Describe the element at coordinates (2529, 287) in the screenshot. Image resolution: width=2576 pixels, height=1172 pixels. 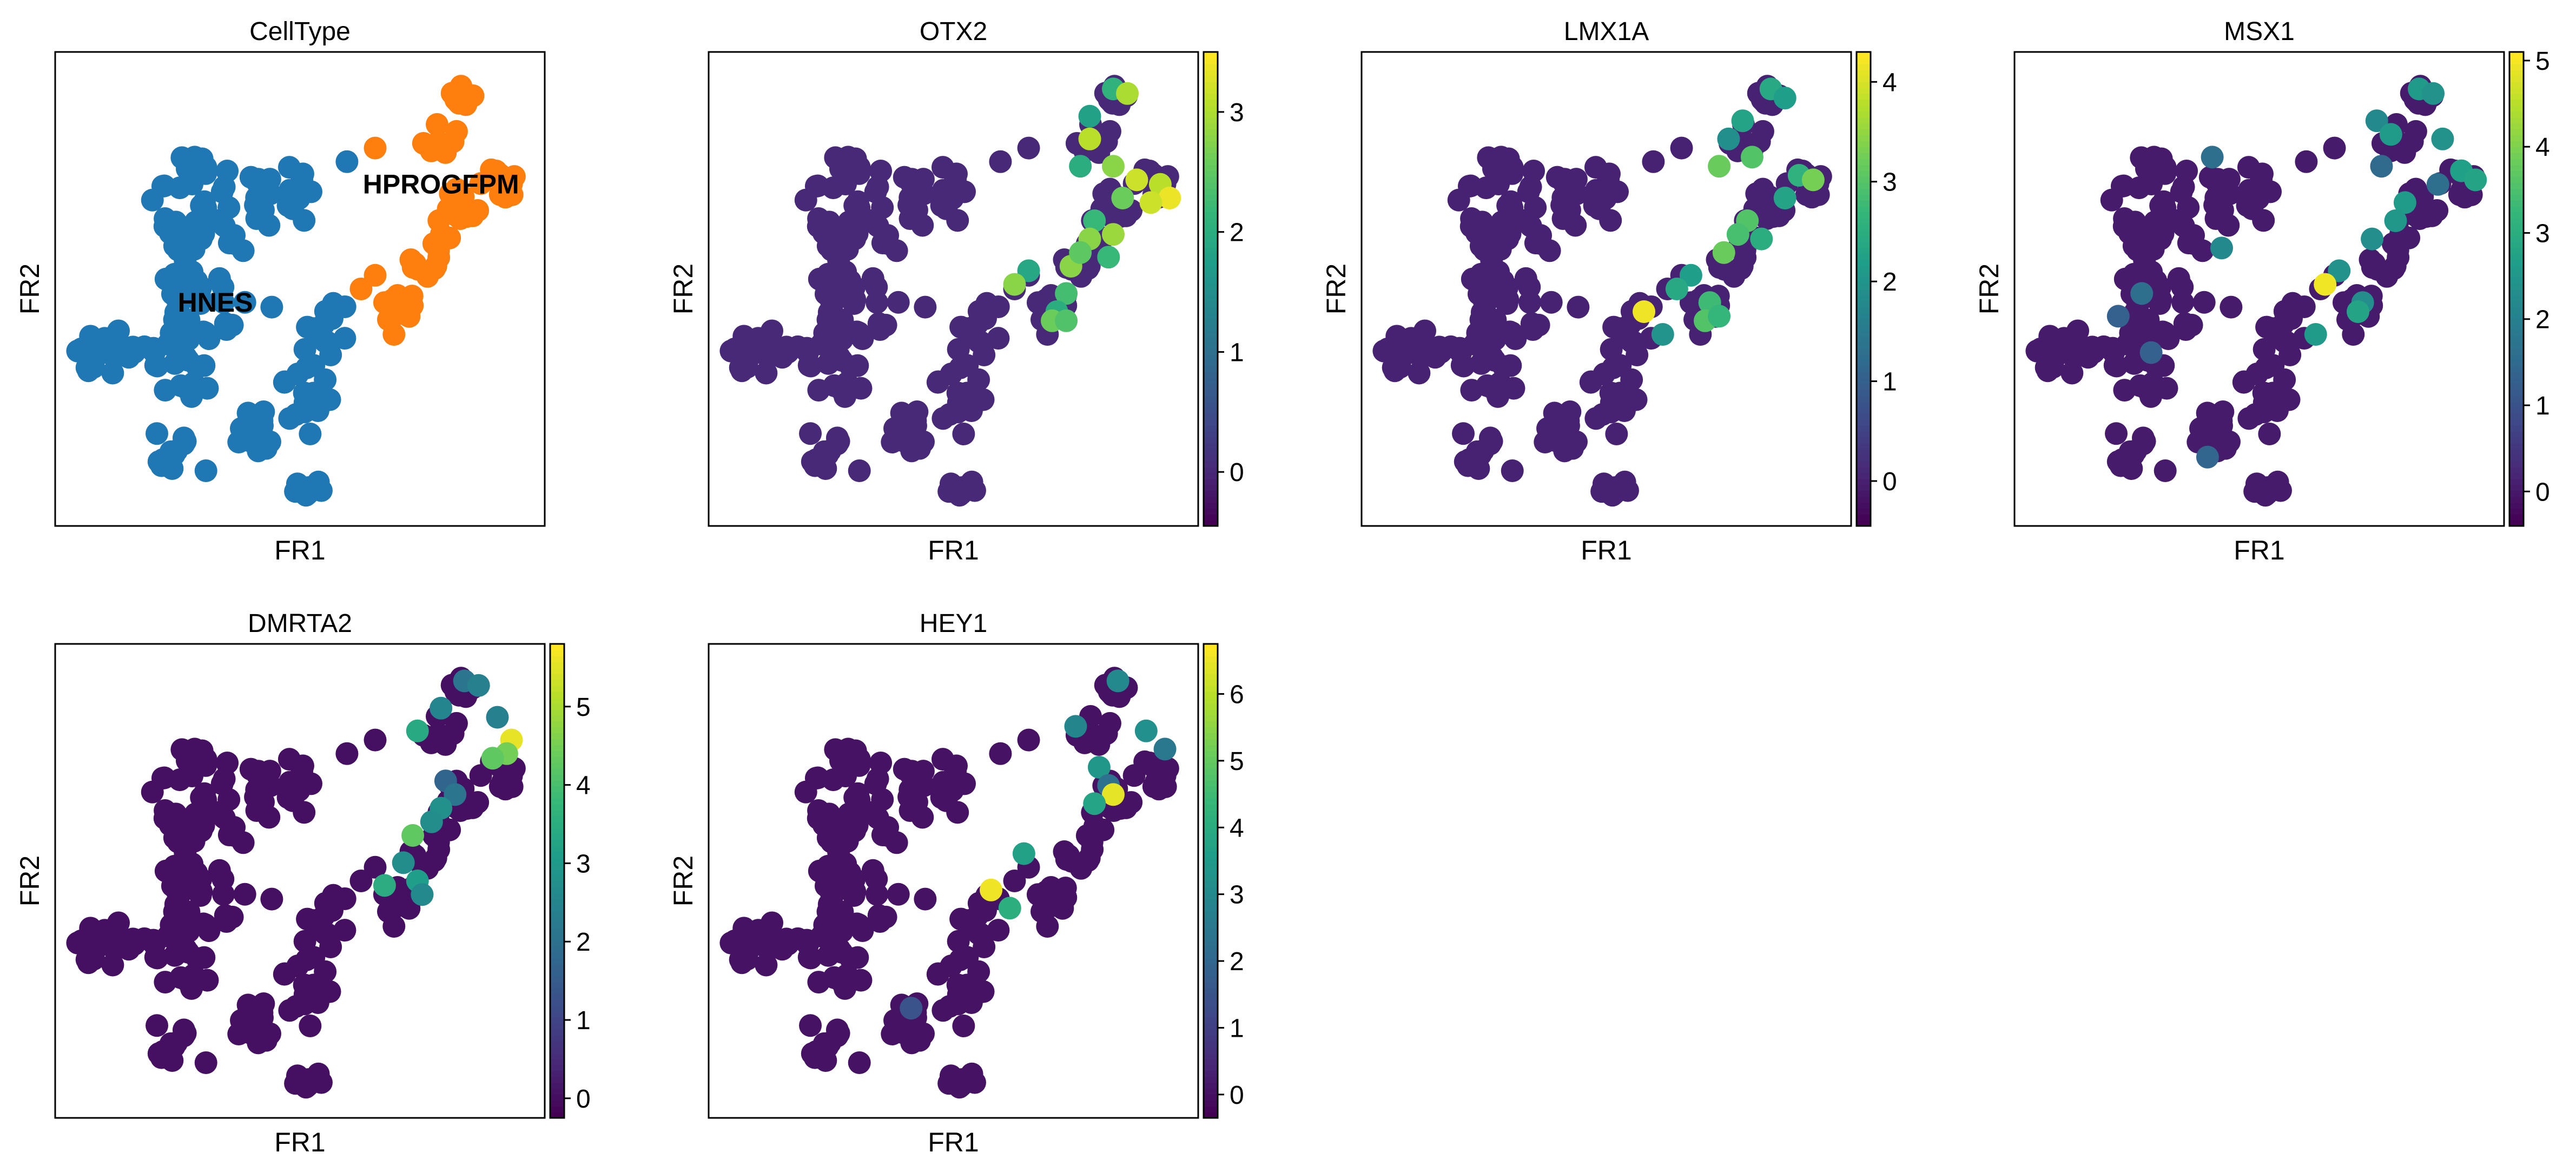
I see `colorbar: 0 1 2 3 4 5` at that location.